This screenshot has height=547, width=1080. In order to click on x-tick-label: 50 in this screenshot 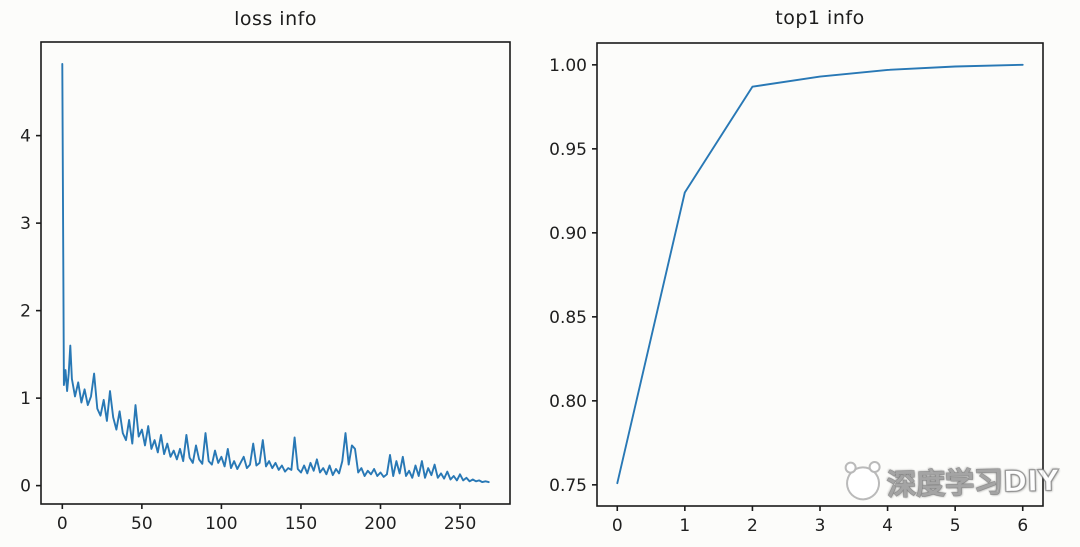, I will do `click(142, 524)`.